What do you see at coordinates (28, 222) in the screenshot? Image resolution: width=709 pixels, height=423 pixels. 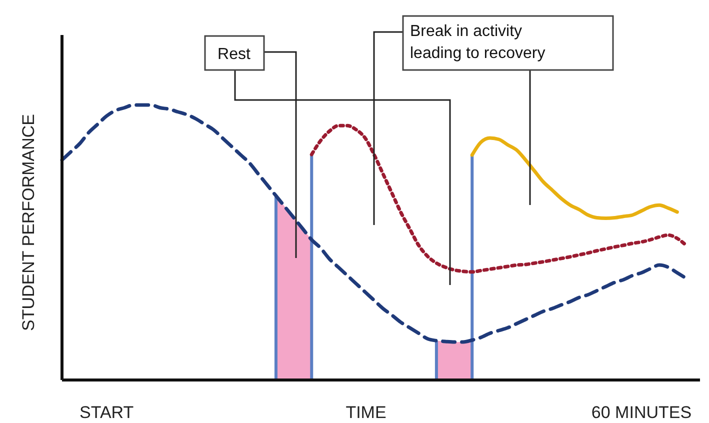 I see `y-axis-title: STUDENT PERFORMANCE` at bounding box center [28, 222].